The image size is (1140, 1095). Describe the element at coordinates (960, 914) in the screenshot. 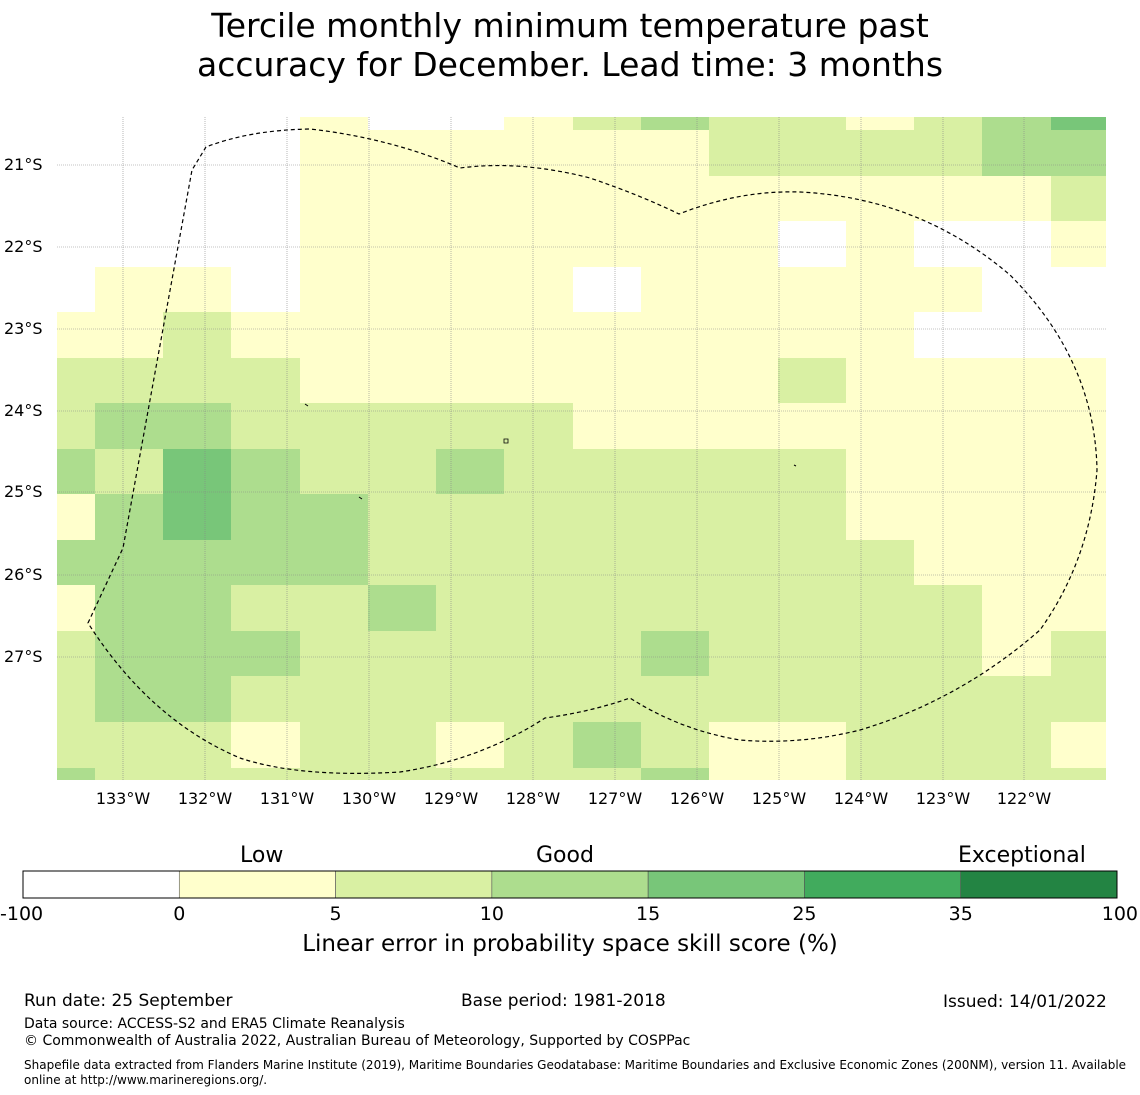

I see `colorbar-tick-label: 35` at that location.